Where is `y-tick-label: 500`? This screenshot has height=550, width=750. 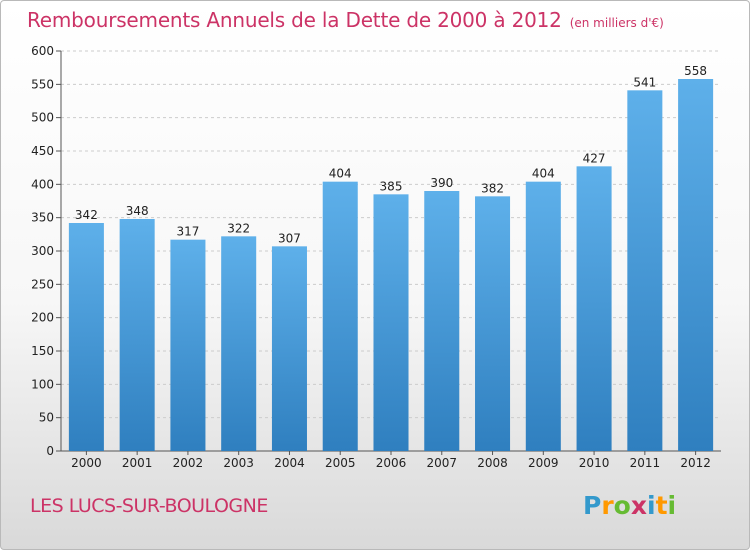 y-tick-label: 500 is located at coordinates (42, 118).